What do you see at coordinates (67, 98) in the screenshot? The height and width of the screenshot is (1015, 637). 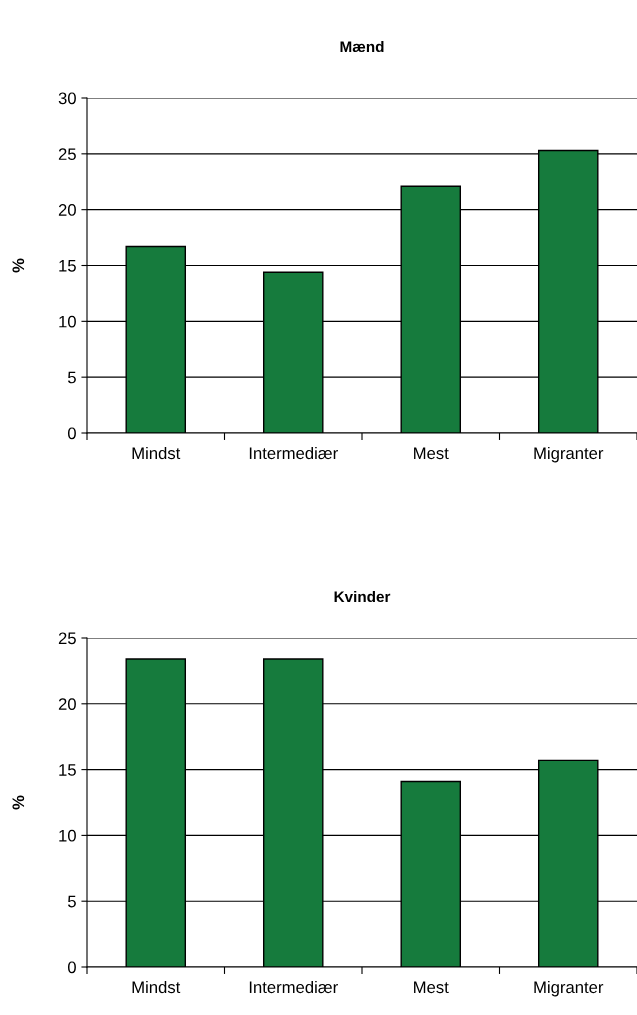 I see `y-tick-label: 30` at bounding box center [67, 98].